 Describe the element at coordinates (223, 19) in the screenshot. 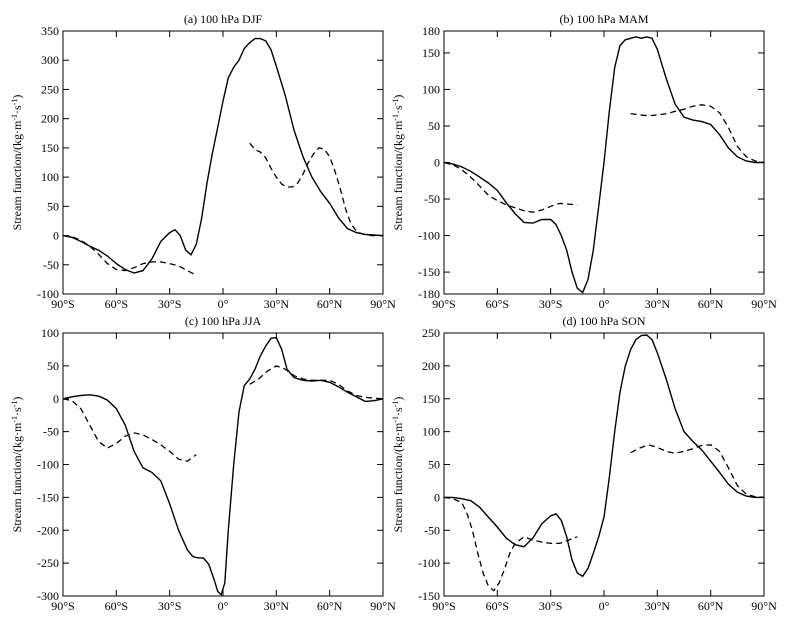

I see `panel-title: (a) 100 hPa DJF` at that location.